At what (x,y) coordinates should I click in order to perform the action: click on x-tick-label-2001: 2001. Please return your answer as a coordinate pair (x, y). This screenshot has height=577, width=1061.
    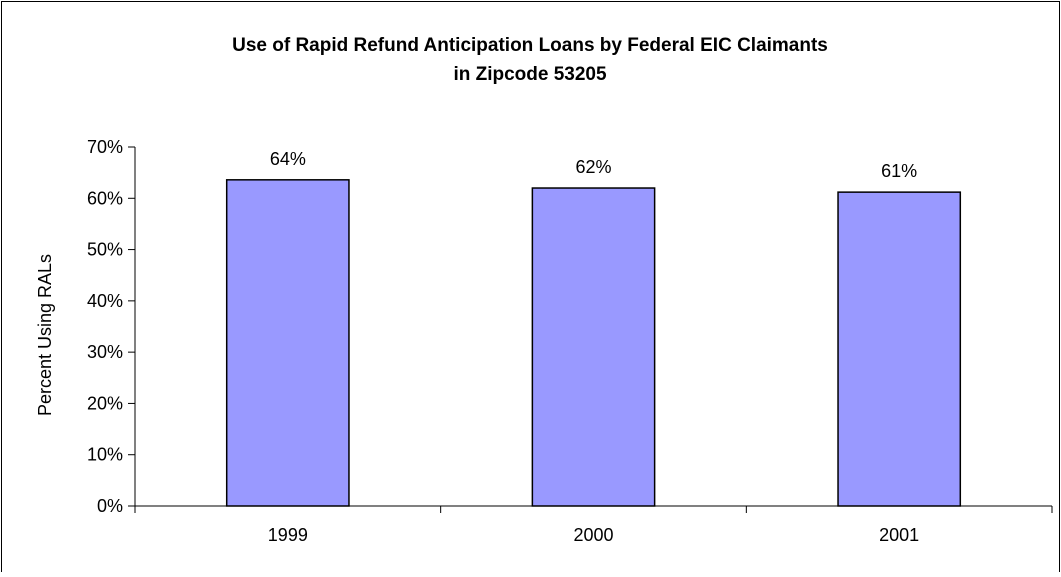
    Looking at the image, I should click on (899, 535).